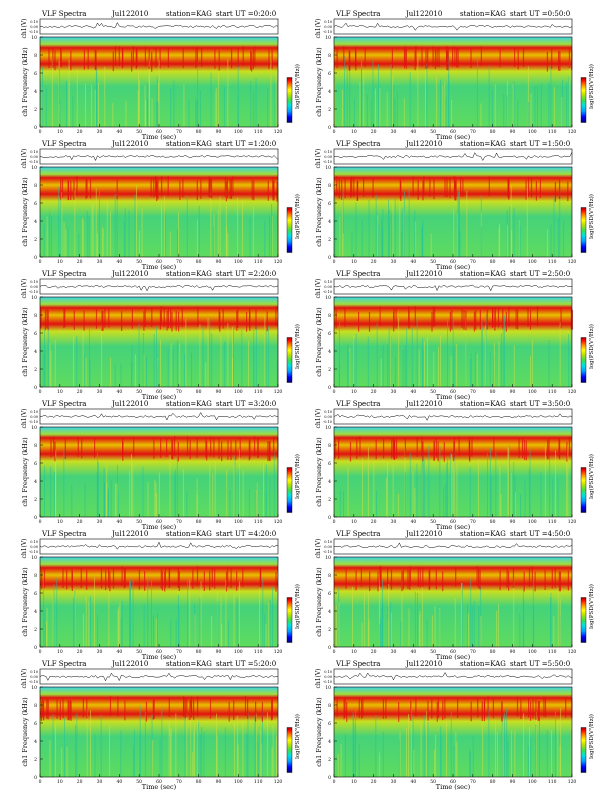  Describe the element at coordinates (139, 392) in the screenshot. I see `x-tick-label: 50` at that location.